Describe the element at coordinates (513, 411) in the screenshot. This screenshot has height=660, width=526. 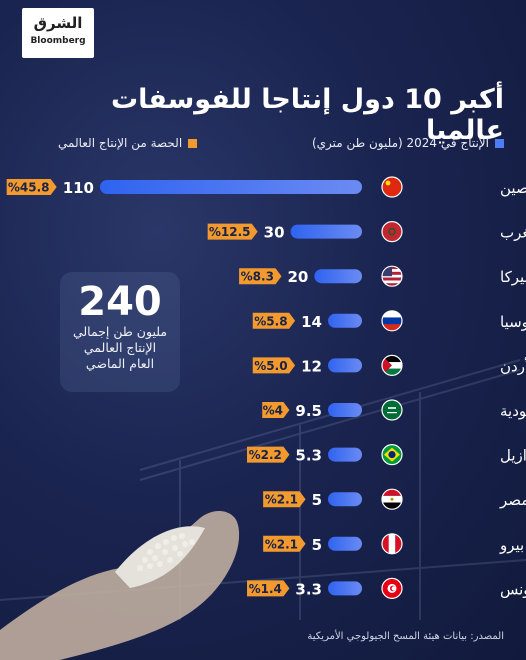
I see `country-label: السعودية` at that location.